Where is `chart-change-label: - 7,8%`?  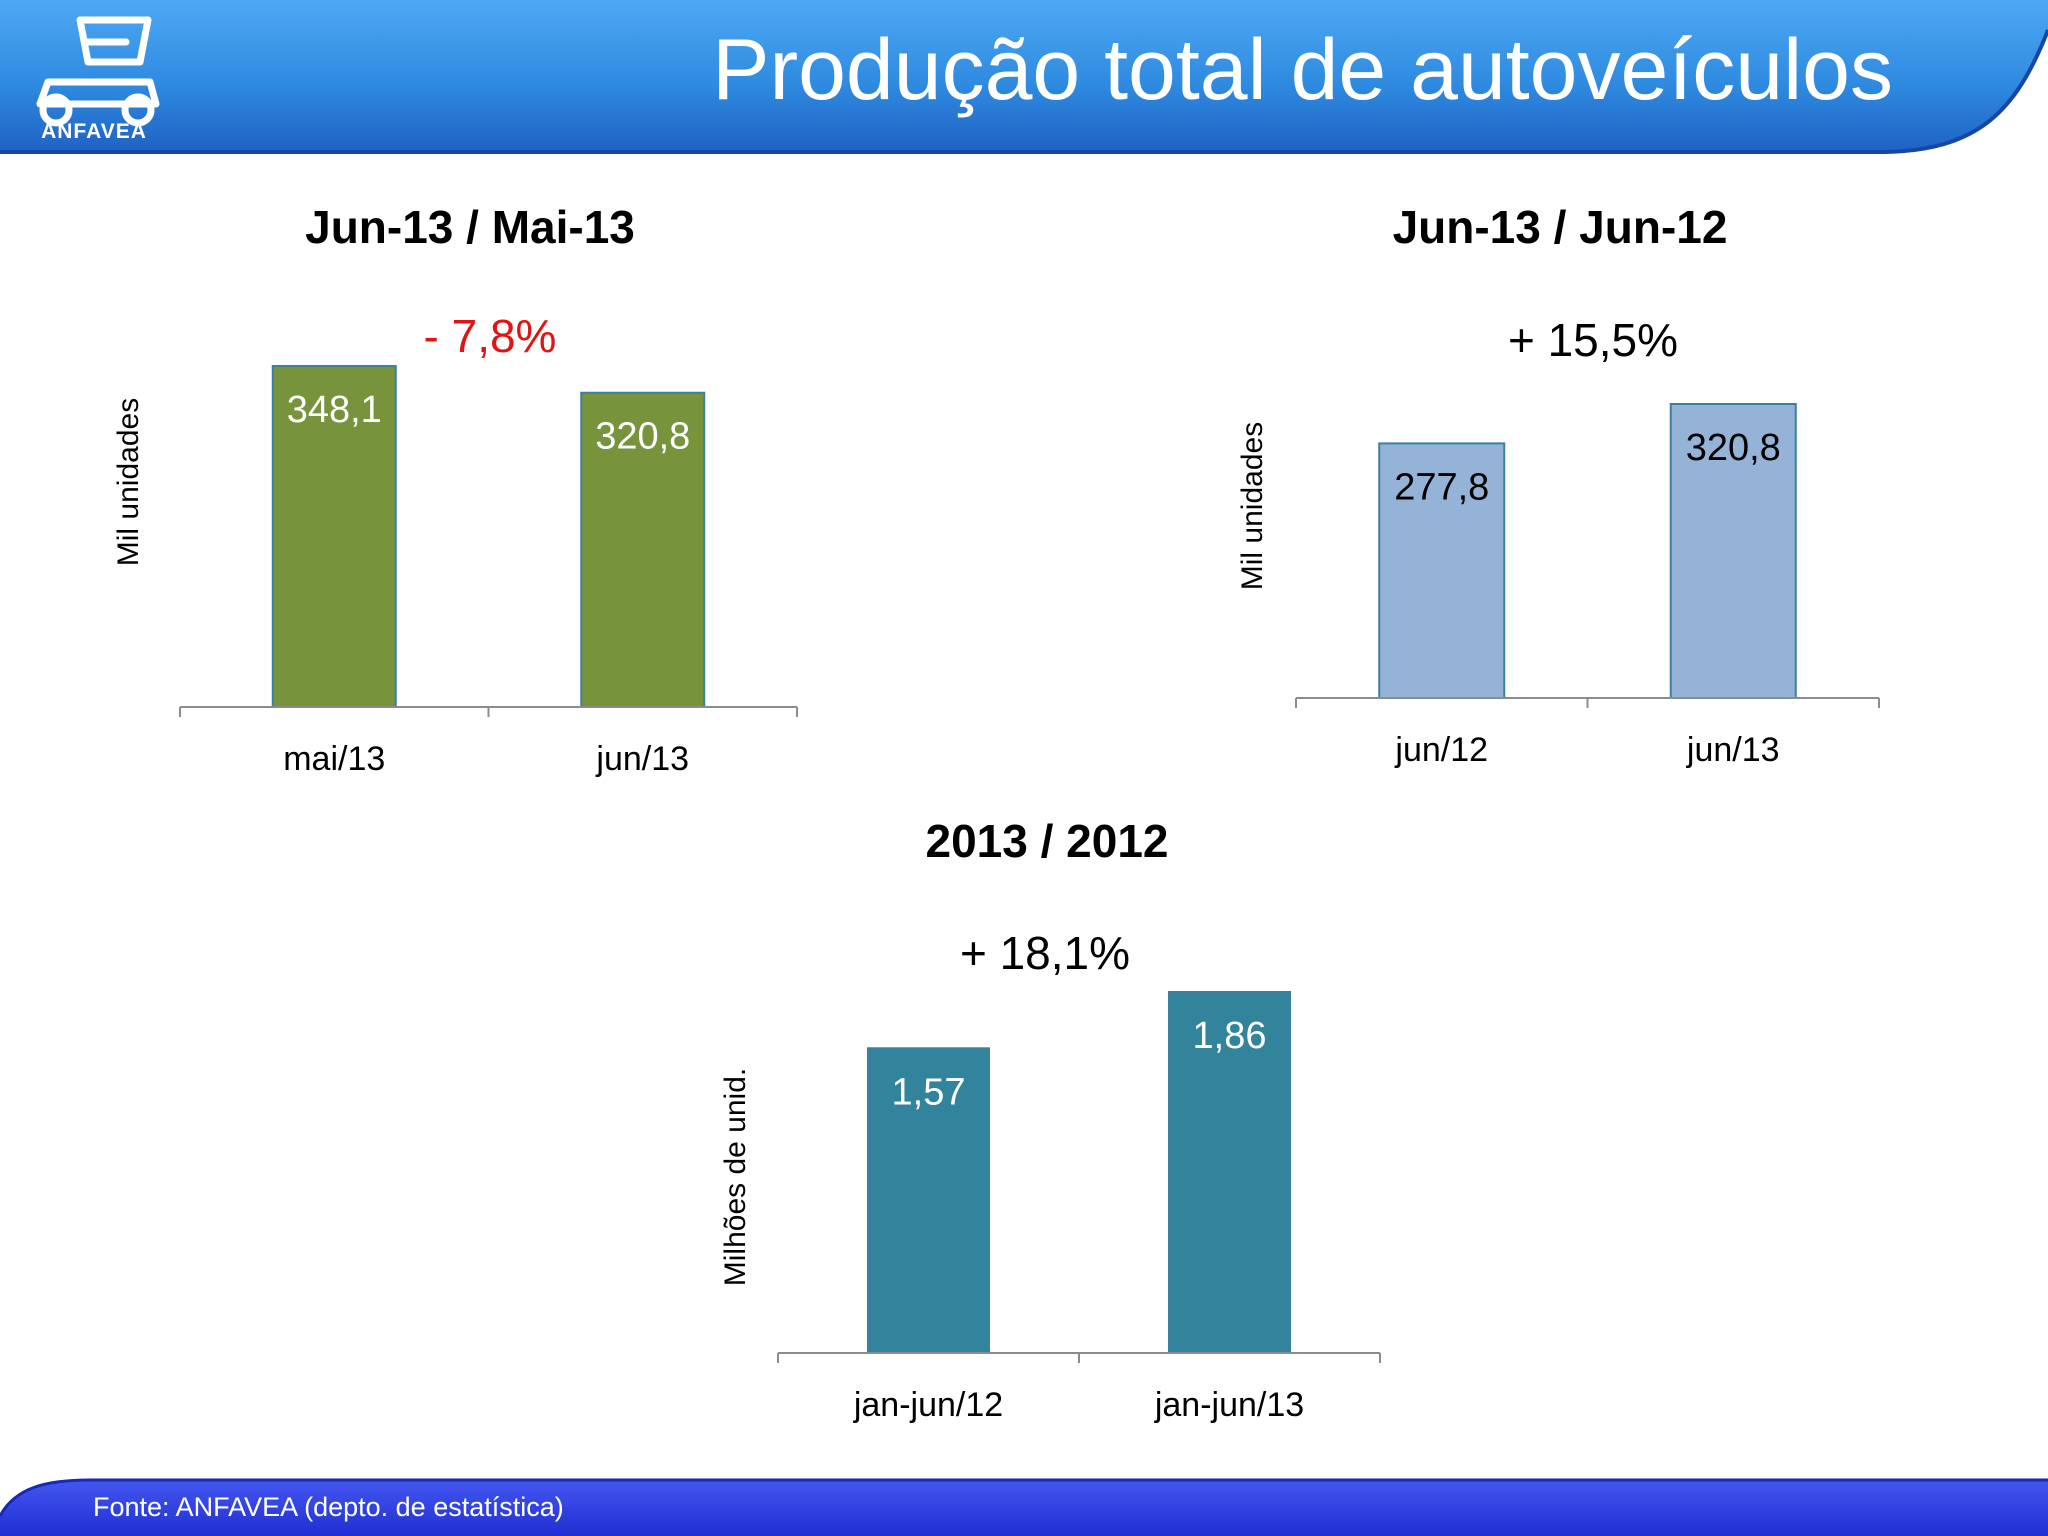 chart-change-label: - 7,8% is located at coordinates (490, 336).